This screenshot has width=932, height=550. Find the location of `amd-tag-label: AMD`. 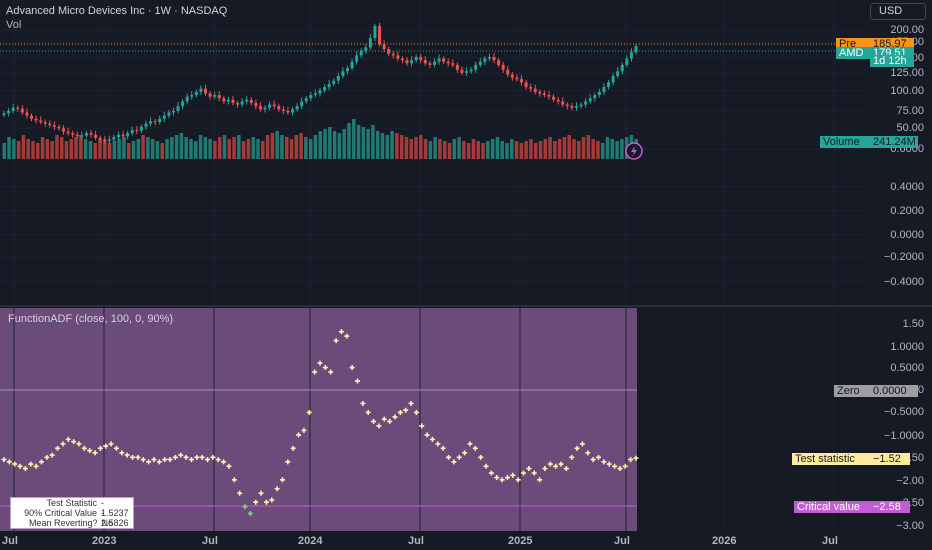

amd-tag-label: AMD is located at coordinates (853, 53).